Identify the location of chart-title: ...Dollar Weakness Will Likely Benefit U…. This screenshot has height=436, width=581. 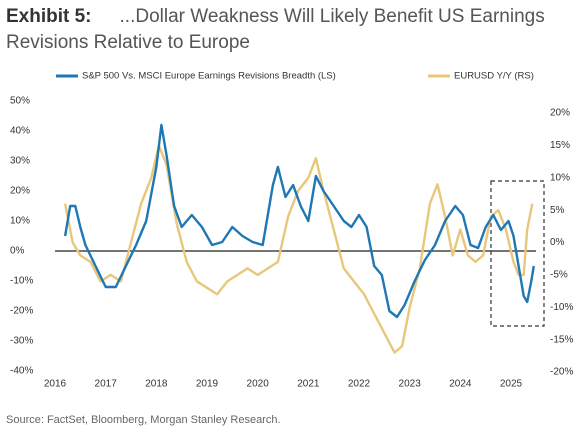
(275, 29).